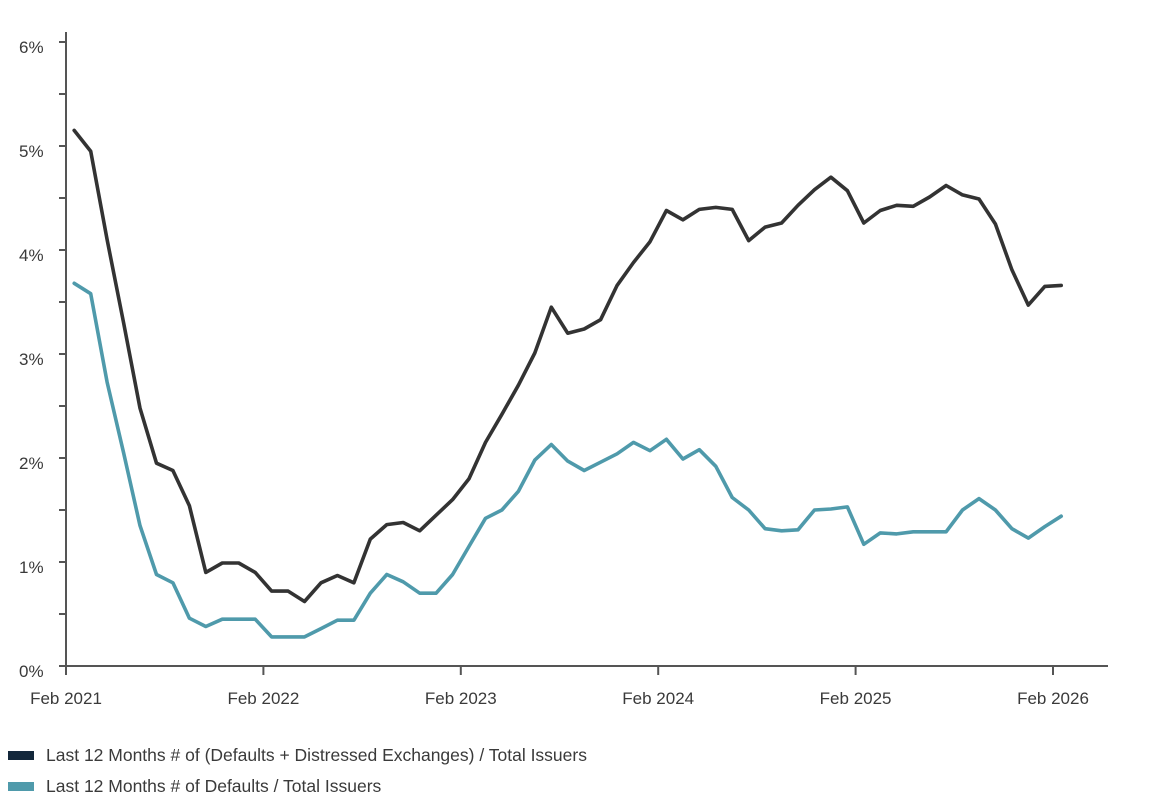 The image size is (1161, 805). What do you see at coordinates (856, 698) in the screenshot?
I see `x-tick-label: Feb 2025` at bounding box center [856, 698].